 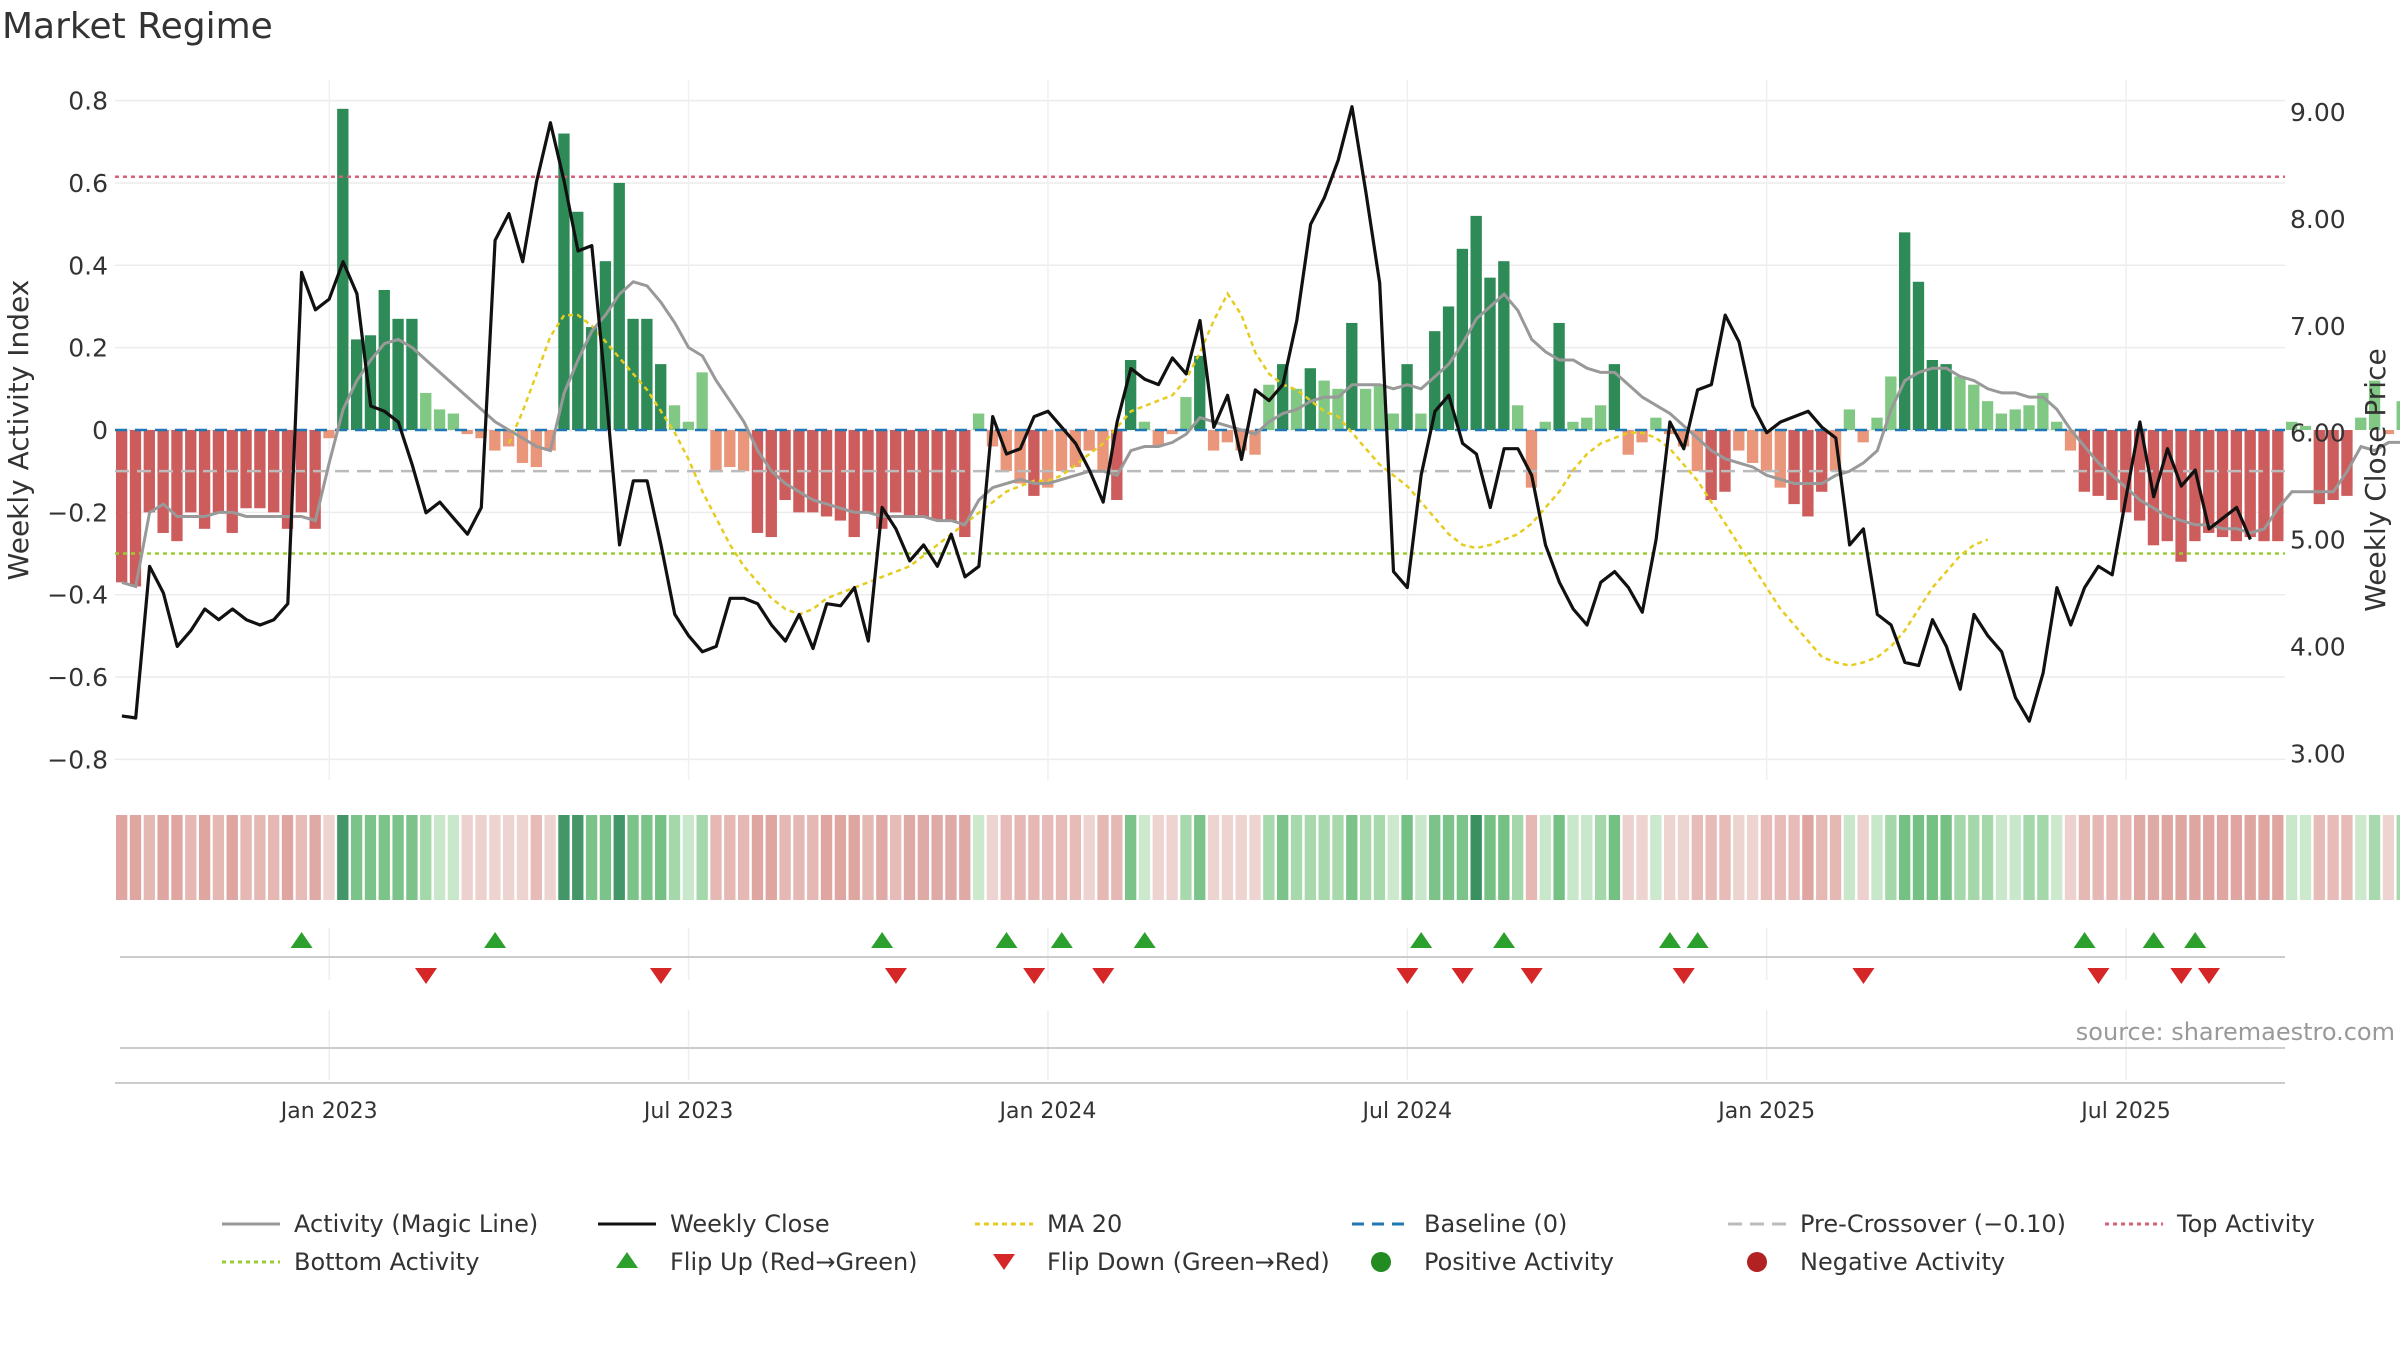 What do you see at coordinates (88, 183) in the screenshot?
I see `left-tick-label: 0.6` at bounding box center [88, 183].